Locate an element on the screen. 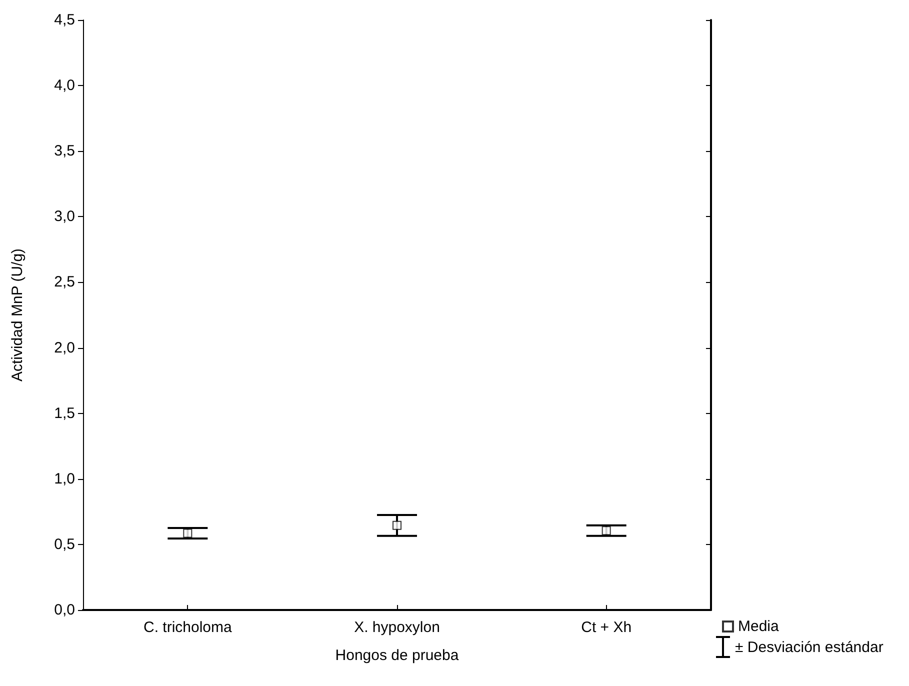  legend-label: Media is located at coordinates (759, 626).